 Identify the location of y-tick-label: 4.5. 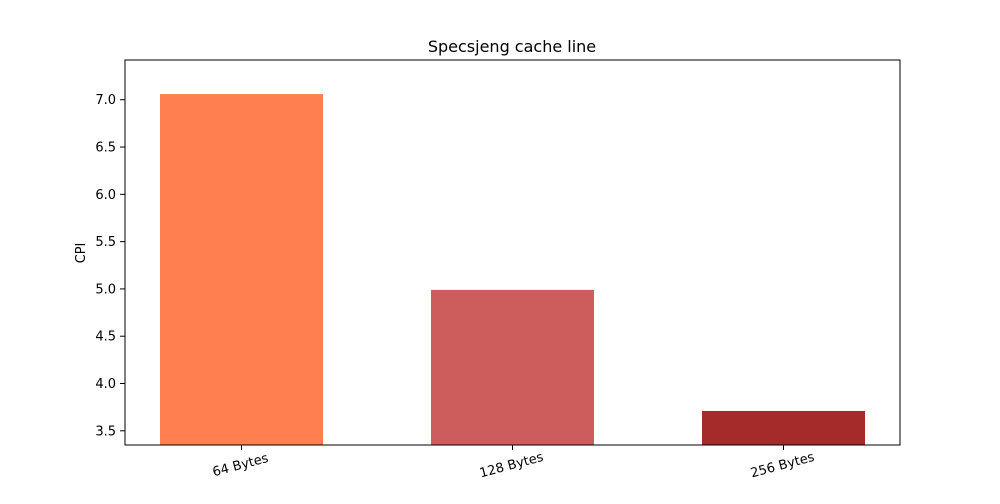
(105, 337).